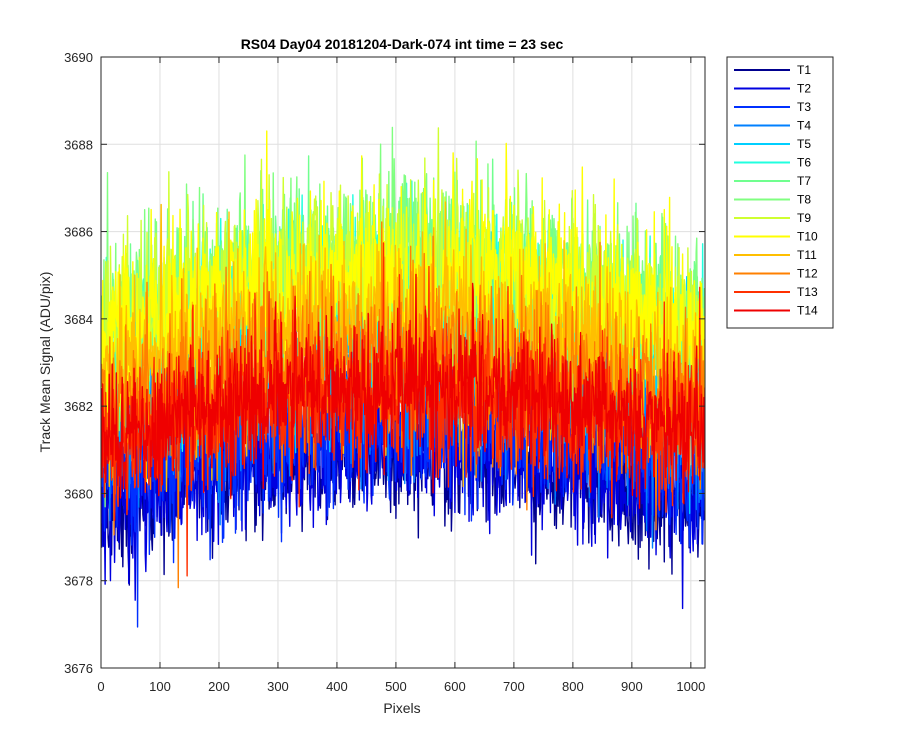 This screenshot has height=750, width=900. Describe the element at coordinates (278, 686) in the screenshot. I see `x-tick-label-3: 300` at that location.